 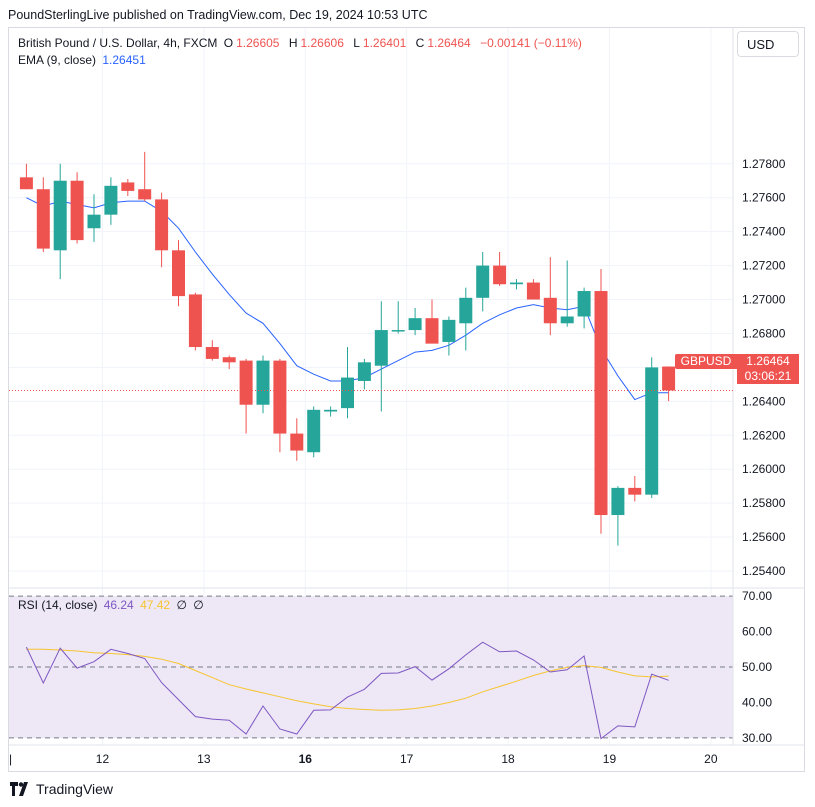 I want to click on x-tick-label: 18, so click(x=508, y=759).